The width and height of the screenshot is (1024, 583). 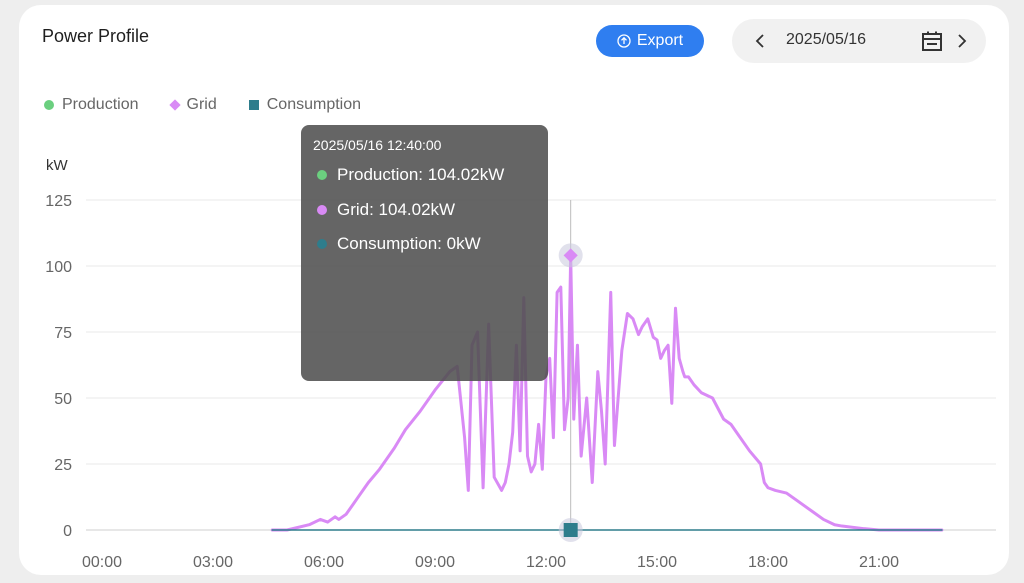 I want to click on legend-item-grid: Grid, so click(x=192, y=105).